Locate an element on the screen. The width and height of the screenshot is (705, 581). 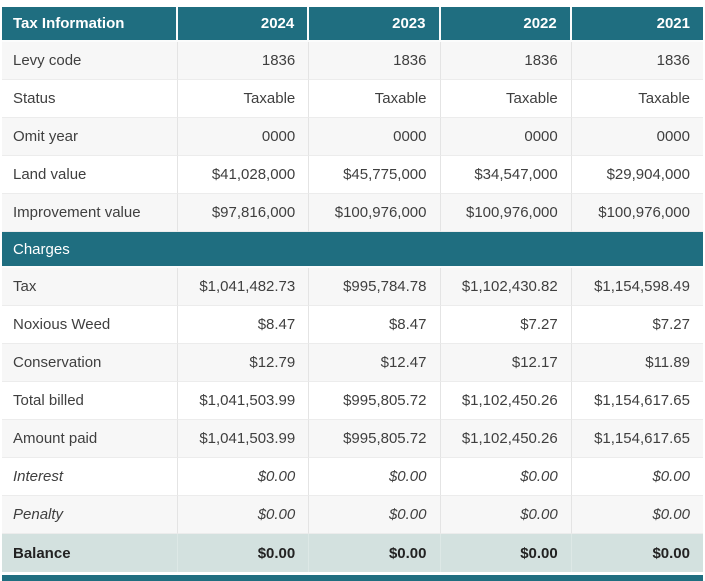
row-label: Omit year is located at coordinates (90, 137).